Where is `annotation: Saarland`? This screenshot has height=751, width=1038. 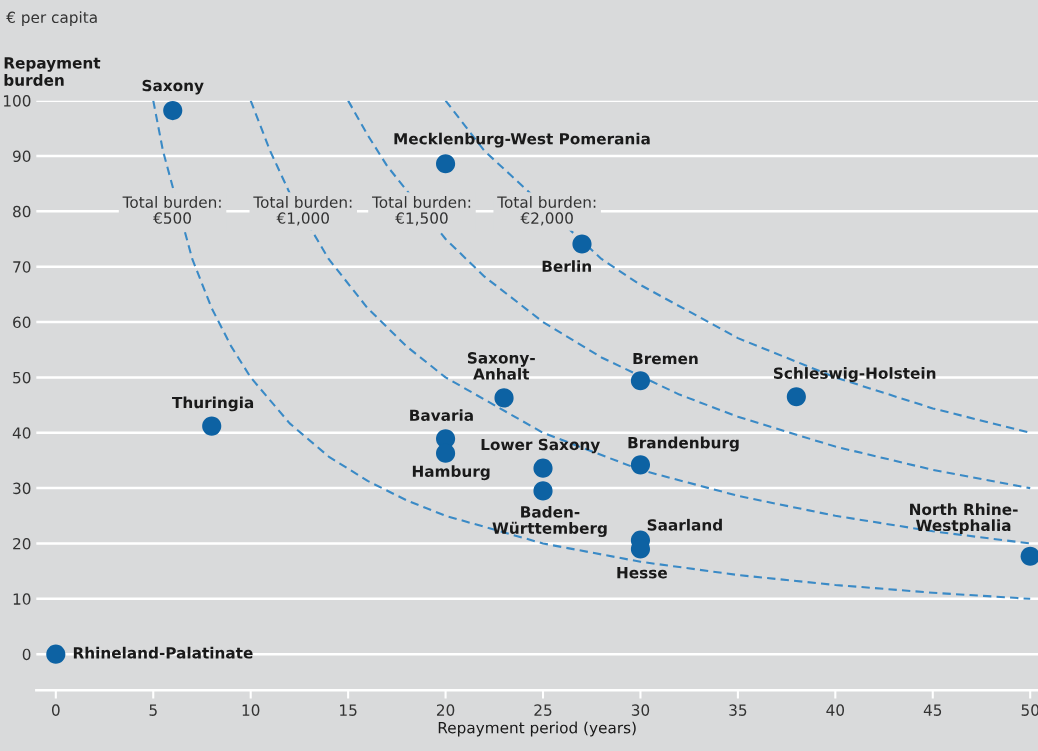
annotation: Saarland is located at coordinates (684, 524).